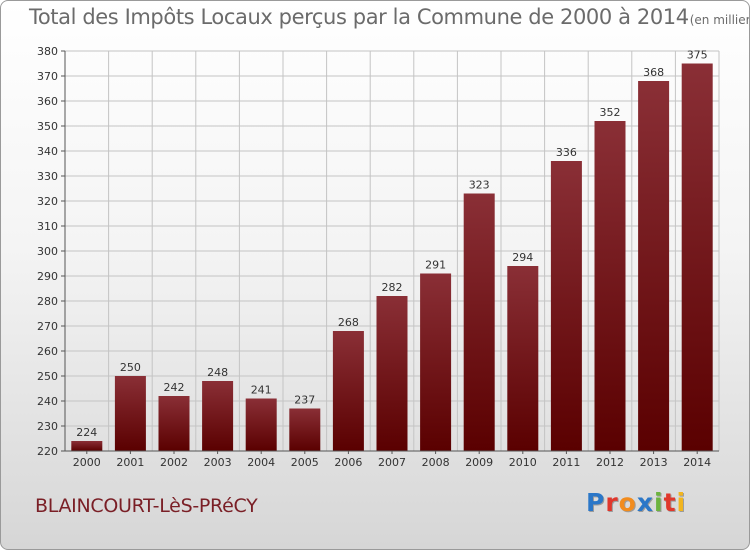 The width and height of the screenshot is (750, 550). I want to click on y-tick-label: 310, so click(47, 226).